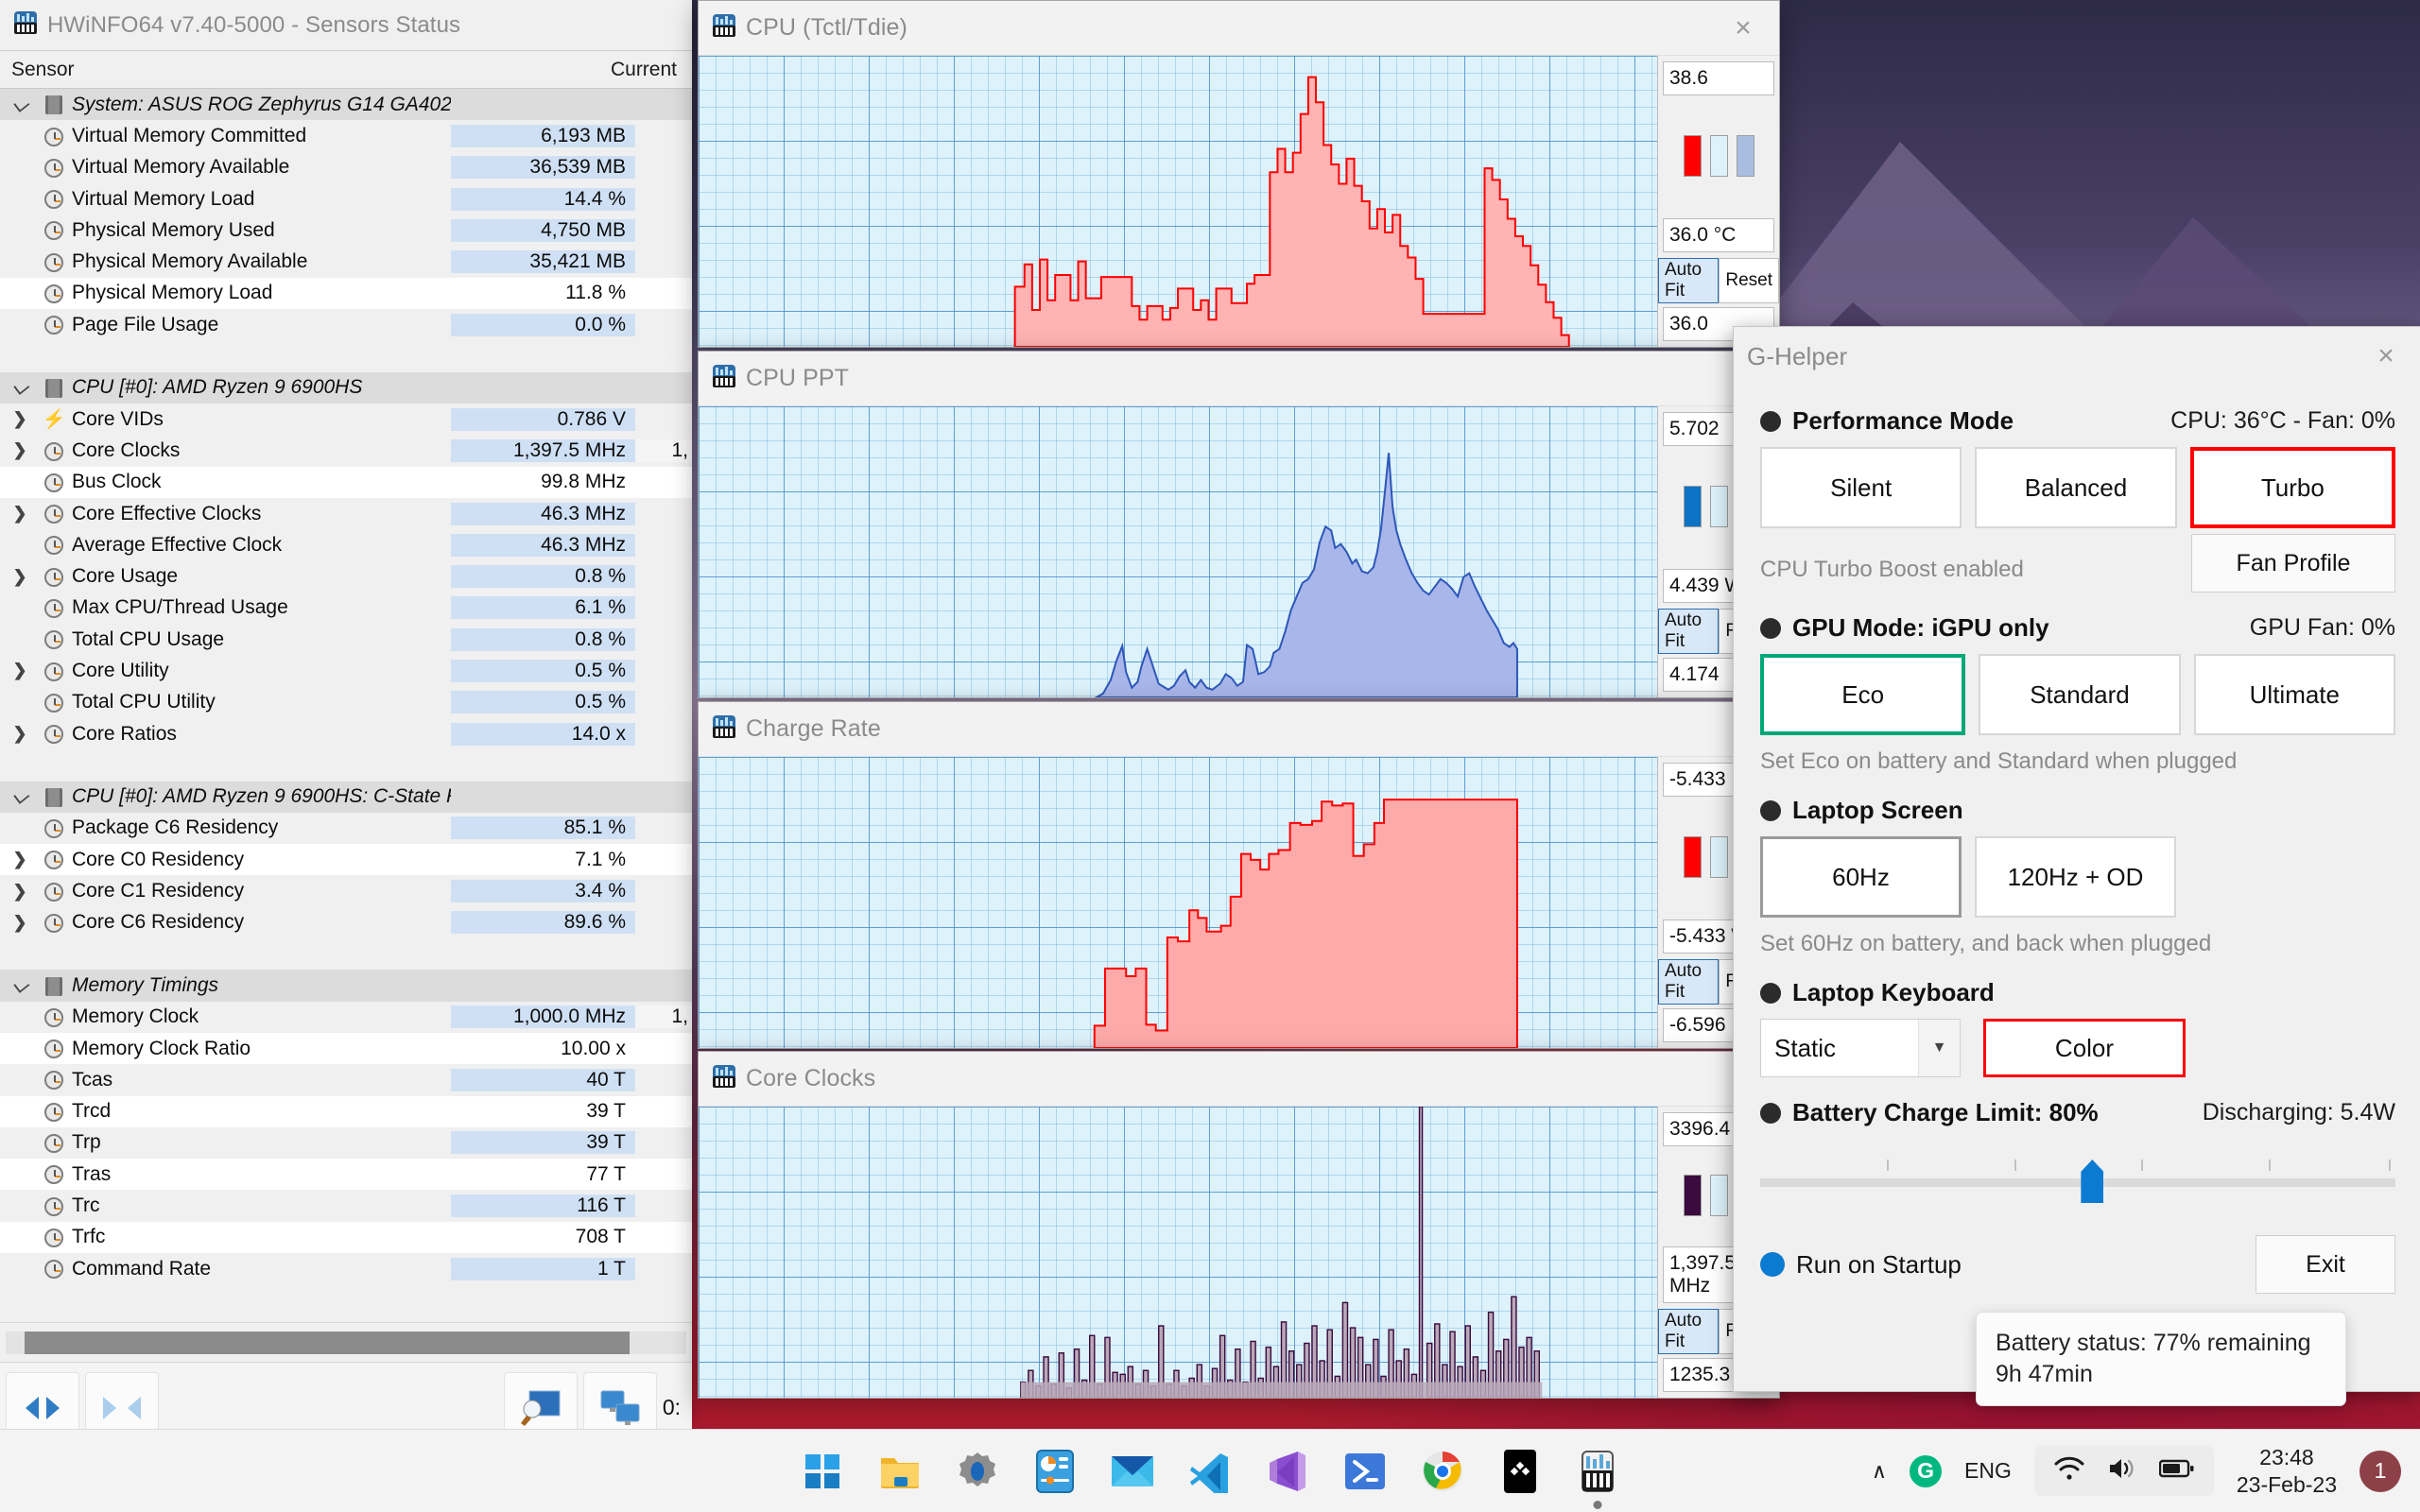  What do you see at coordinates (346, 1080) in the screenshot?
I see `sensor-row: Tcas 40 T` at bounding box center [346, 1080].